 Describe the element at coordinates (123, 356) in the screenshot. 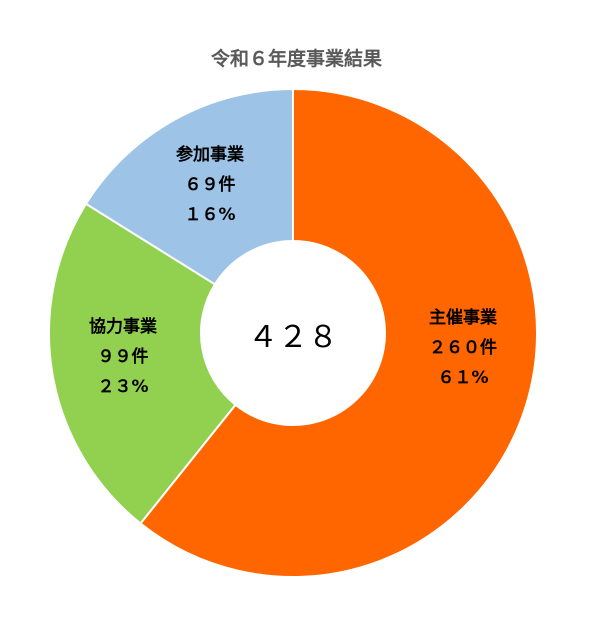

I see `slice-count-label: ９９件` at that location.